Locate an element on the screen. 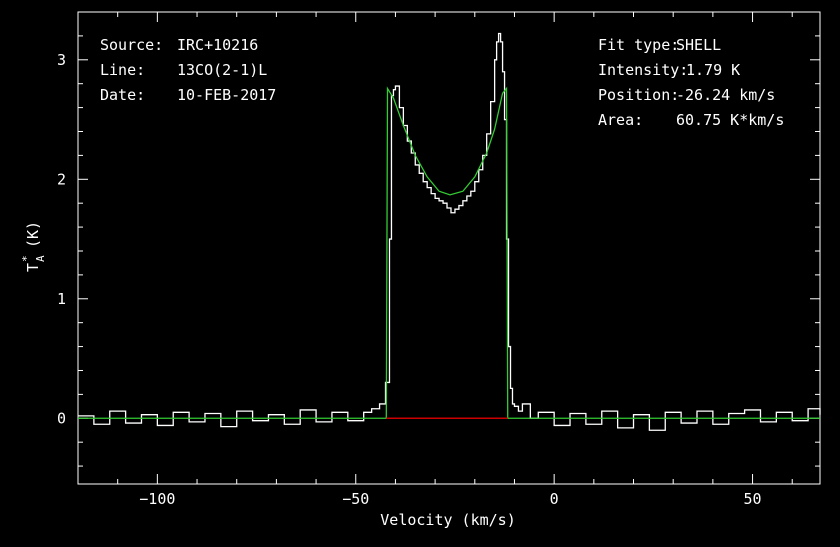 The height and width of the screenshot is (547, 840). position-label: Position: is located at coordinates (638, 95).